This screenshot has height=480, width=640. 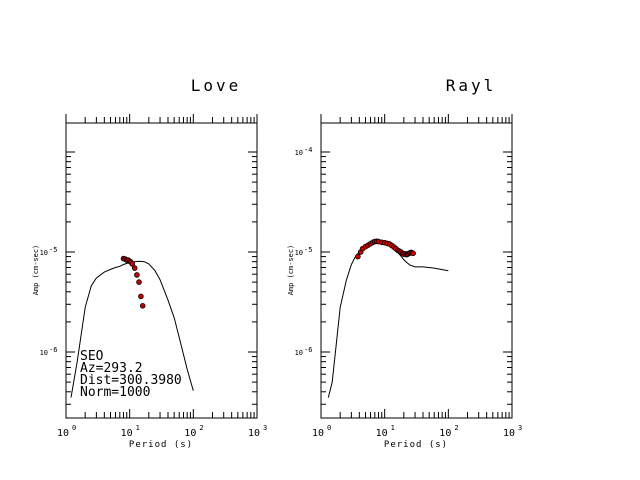 What do you see at coordinates (308, 150) in the screenshot?
I see `y-tick-label-exp: -4` at bounding box center [308, 150].